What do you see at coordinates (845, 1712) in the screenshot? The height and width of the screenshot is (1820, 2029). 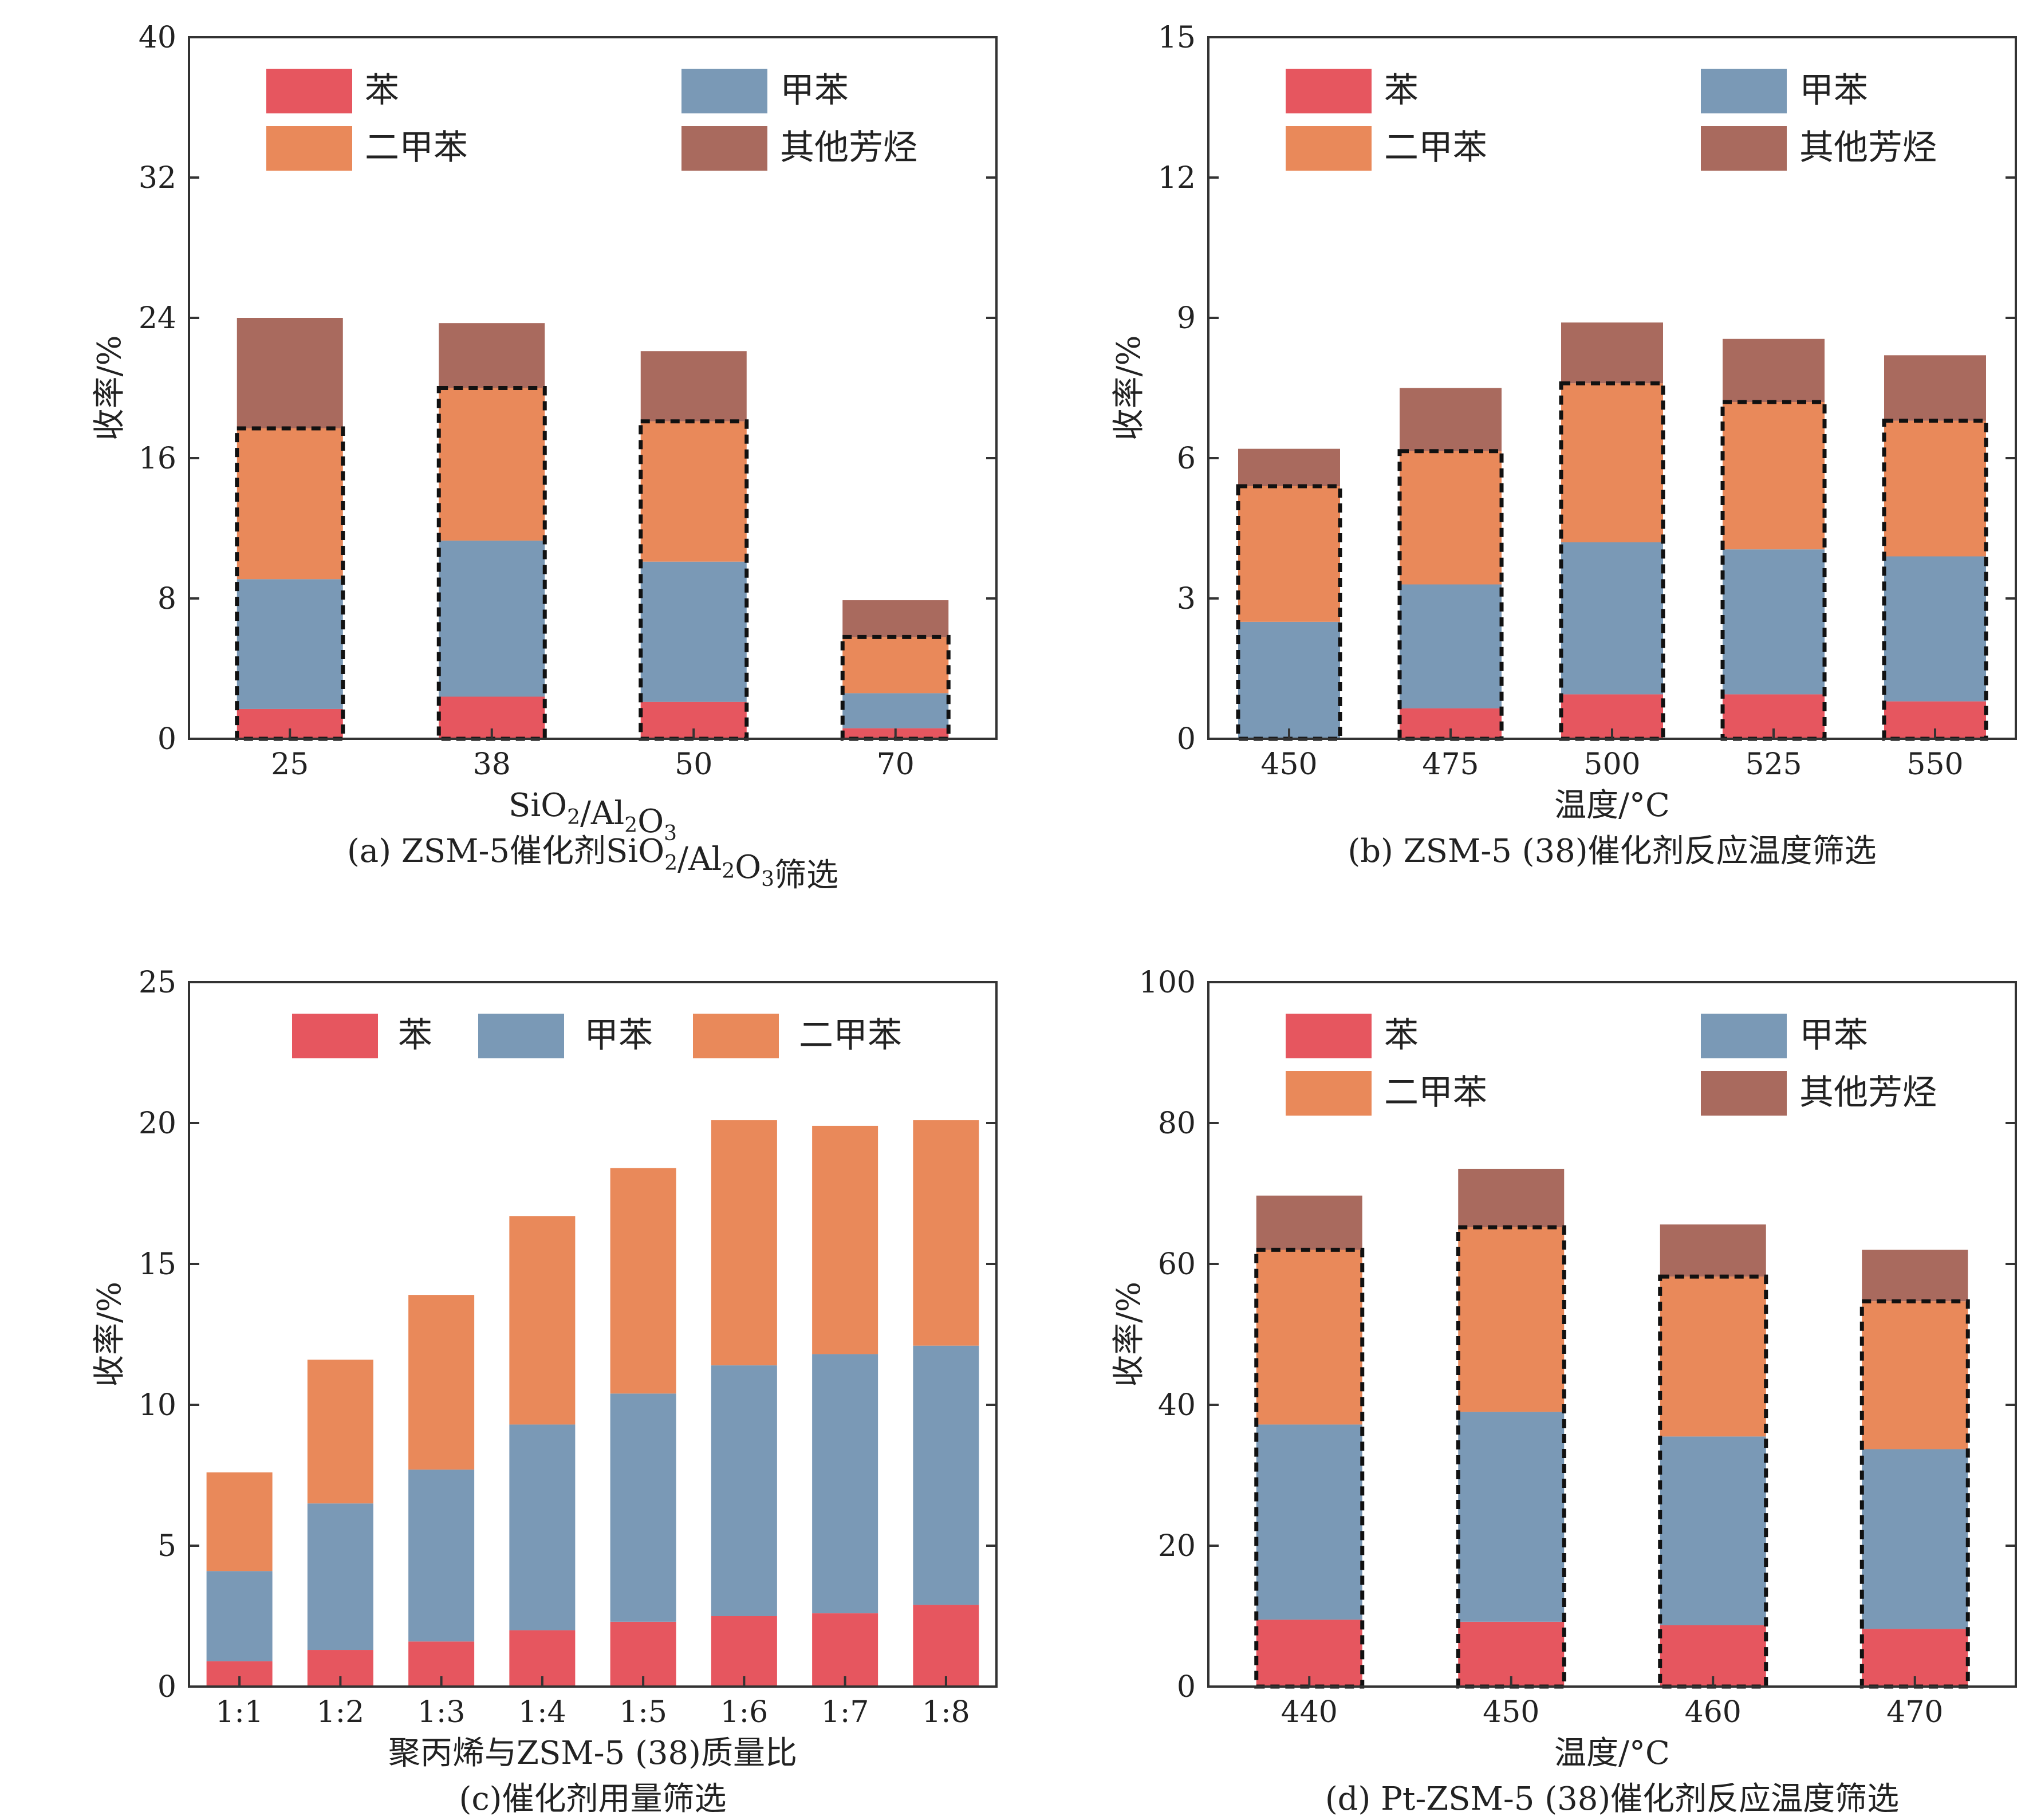 I see `x-tick-label: 1:7` at bounding box center [845, 1712].